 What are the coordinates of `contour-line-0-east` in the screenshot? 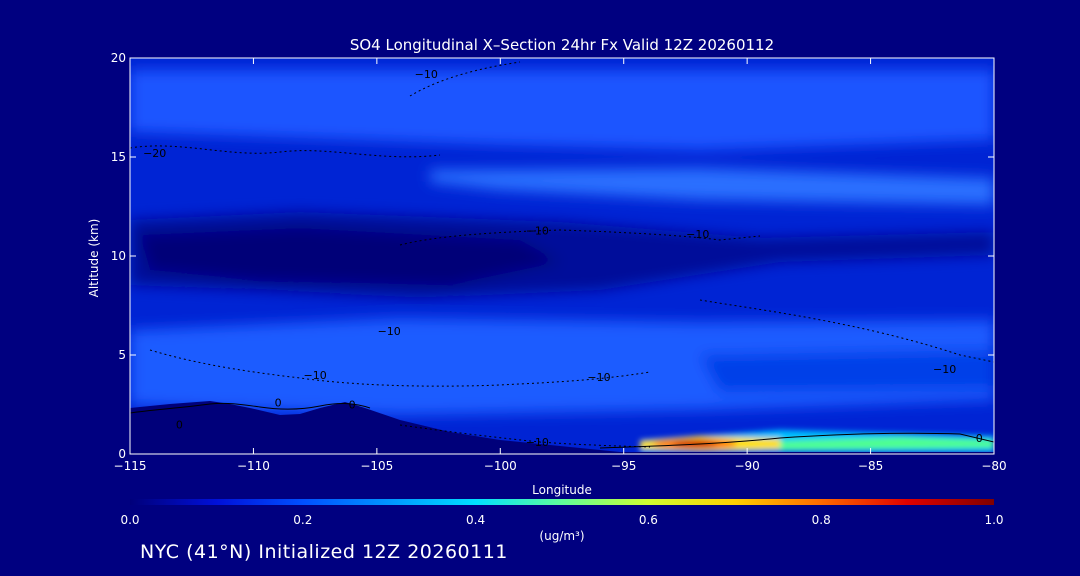 It's located at (796, 440).